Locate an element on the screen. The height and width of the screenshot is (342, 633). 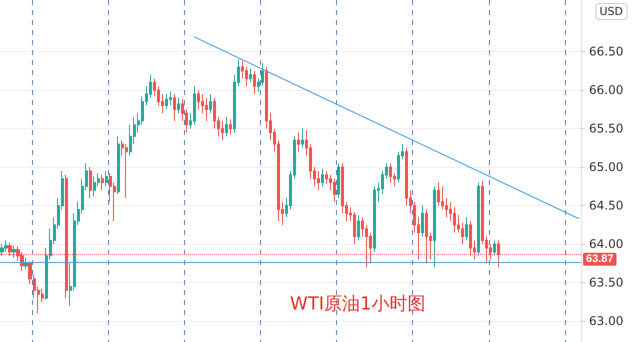
y-tick-label: 64.50 is located at coordinates (606, 205).